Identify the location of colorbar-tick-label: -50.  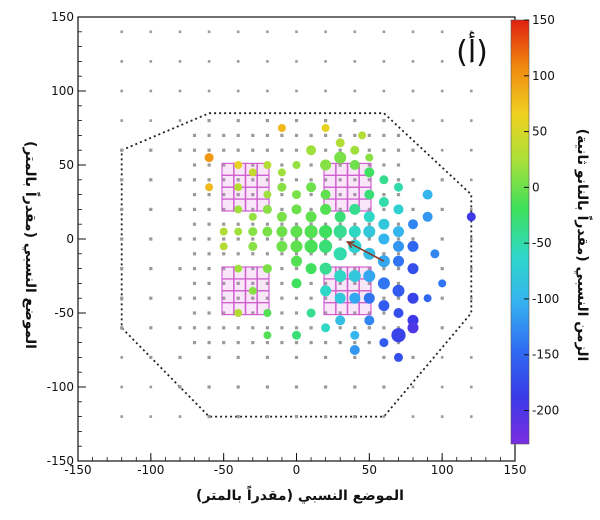
(542, 243).